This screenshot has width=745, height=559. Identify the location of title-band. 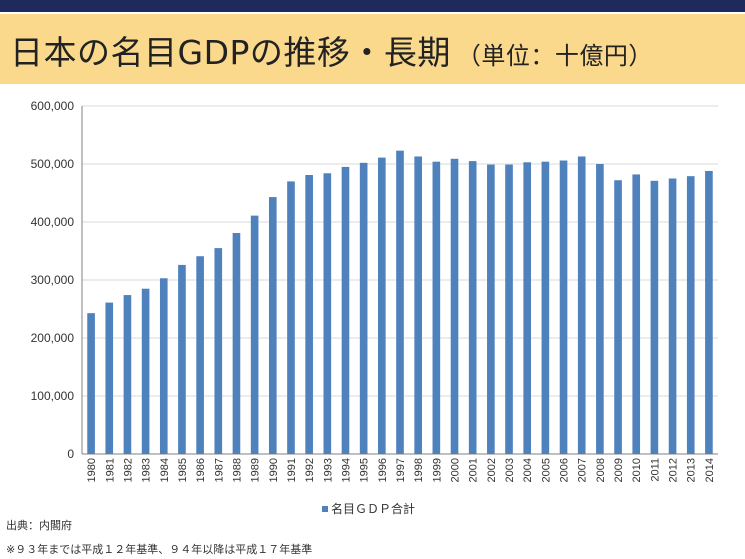
(372, 49).